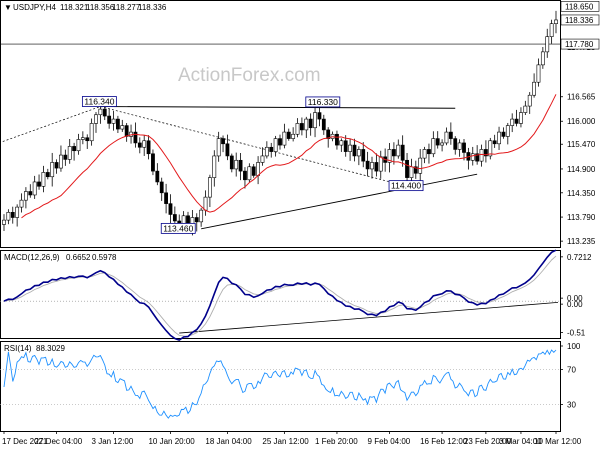  I want to click on time-axis-label: 27 Dec 04:00, so click(59, 441).